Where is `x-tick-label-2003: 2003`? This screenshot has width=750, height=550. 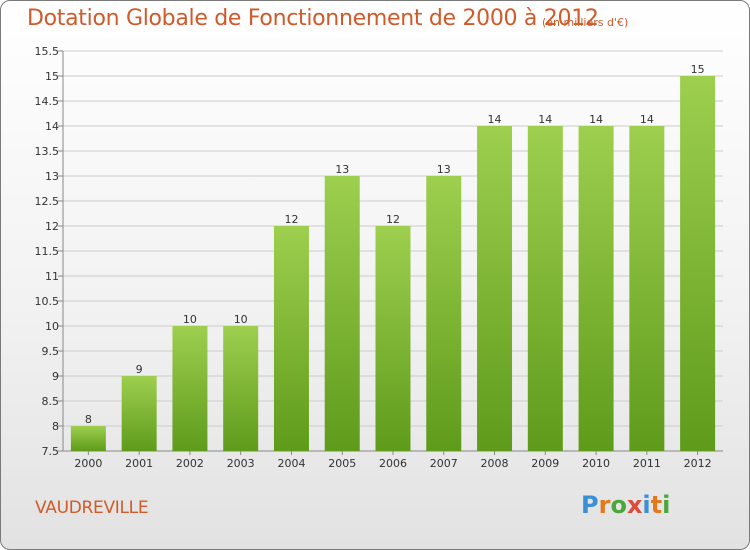 x-tick-label-2003: 2003 is located at coordinates (241, 463).